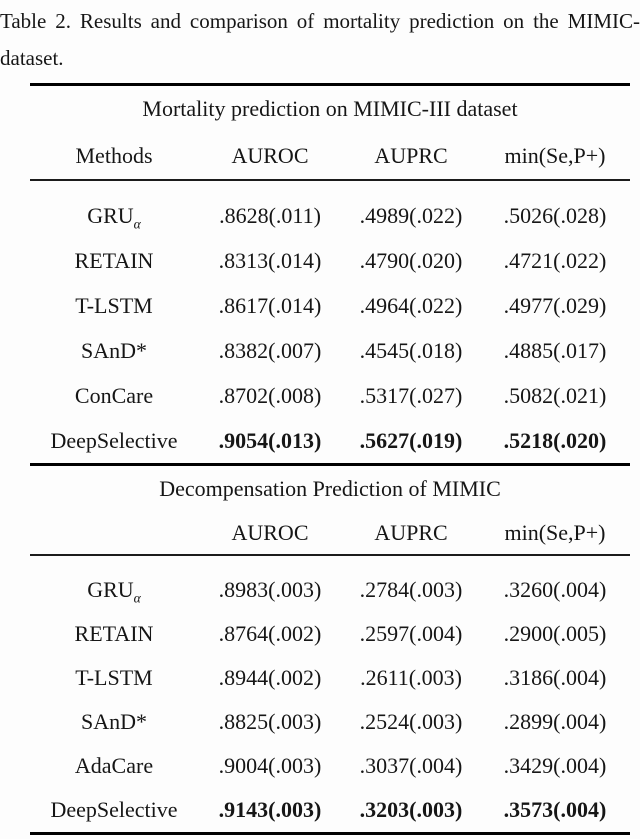 The height and width of the screenshot is (839, 640). I want to click on auroc-value: .8617(.014), so click(270, 305).